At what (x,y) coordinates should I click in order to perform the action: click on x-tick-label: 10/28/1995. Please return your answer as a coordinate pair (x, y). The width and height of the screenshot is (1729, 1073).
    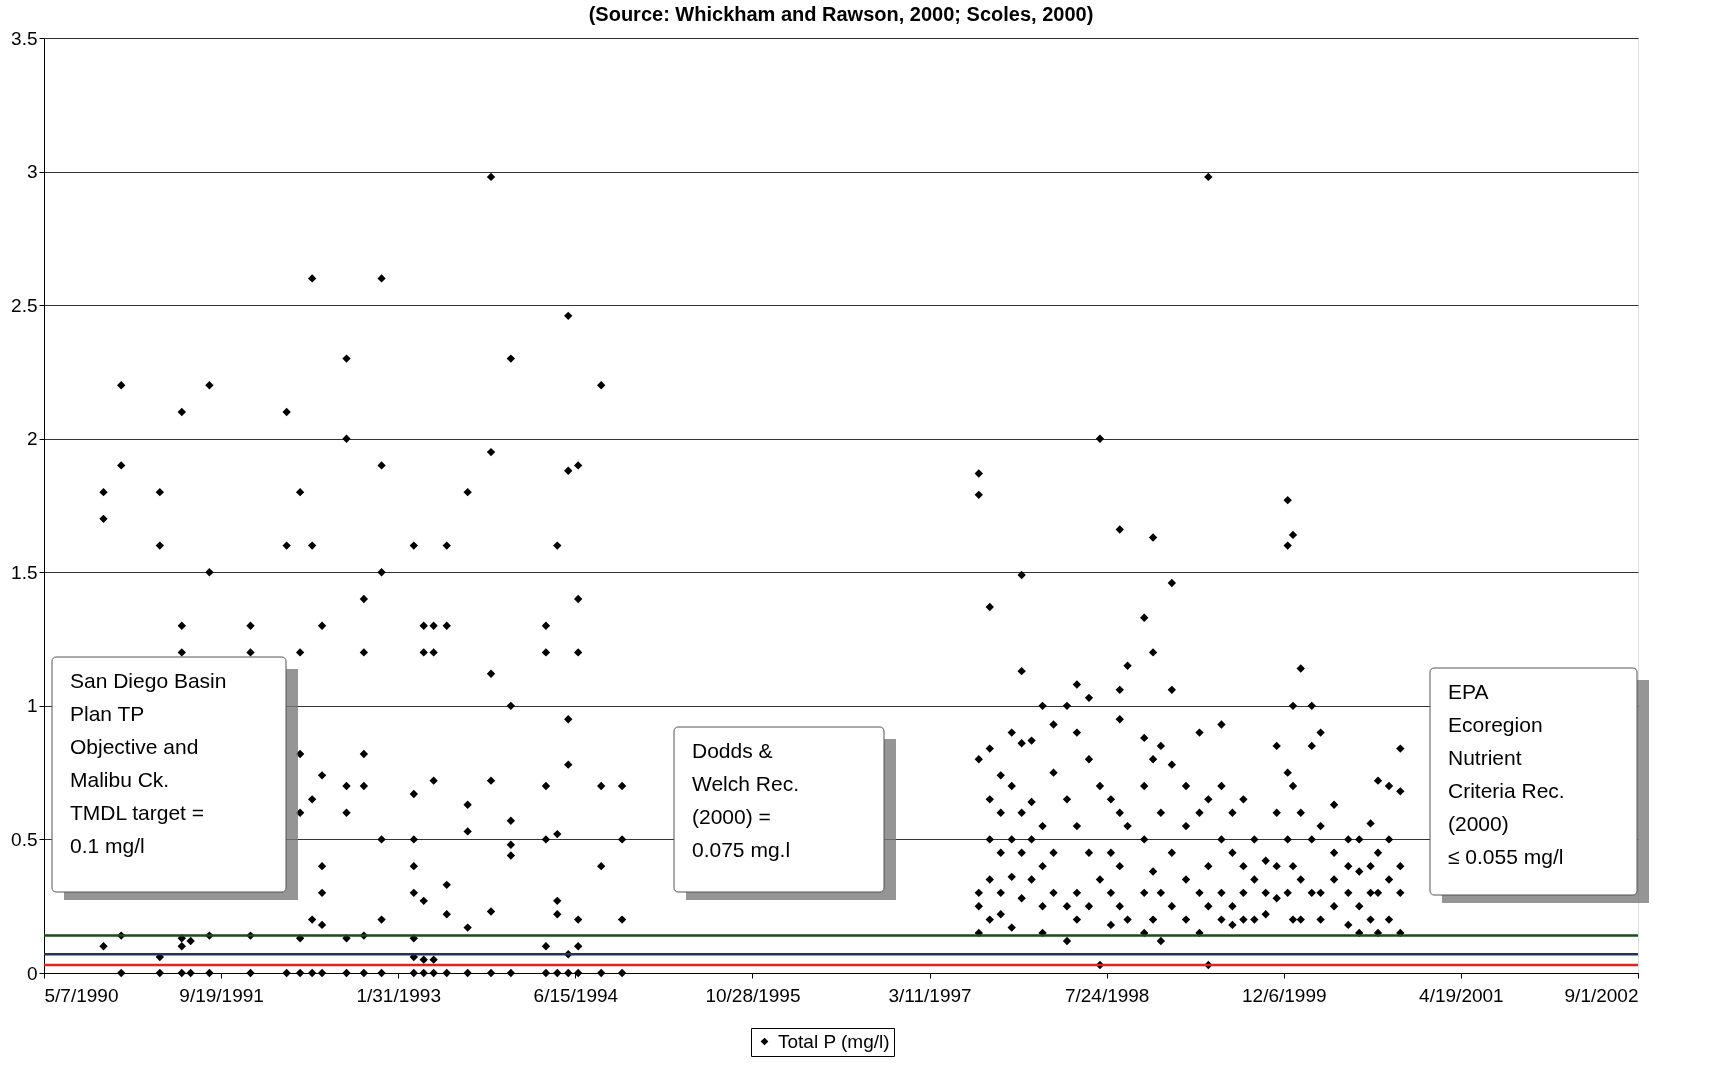
    Looking at the image, I should click on (753, 995).